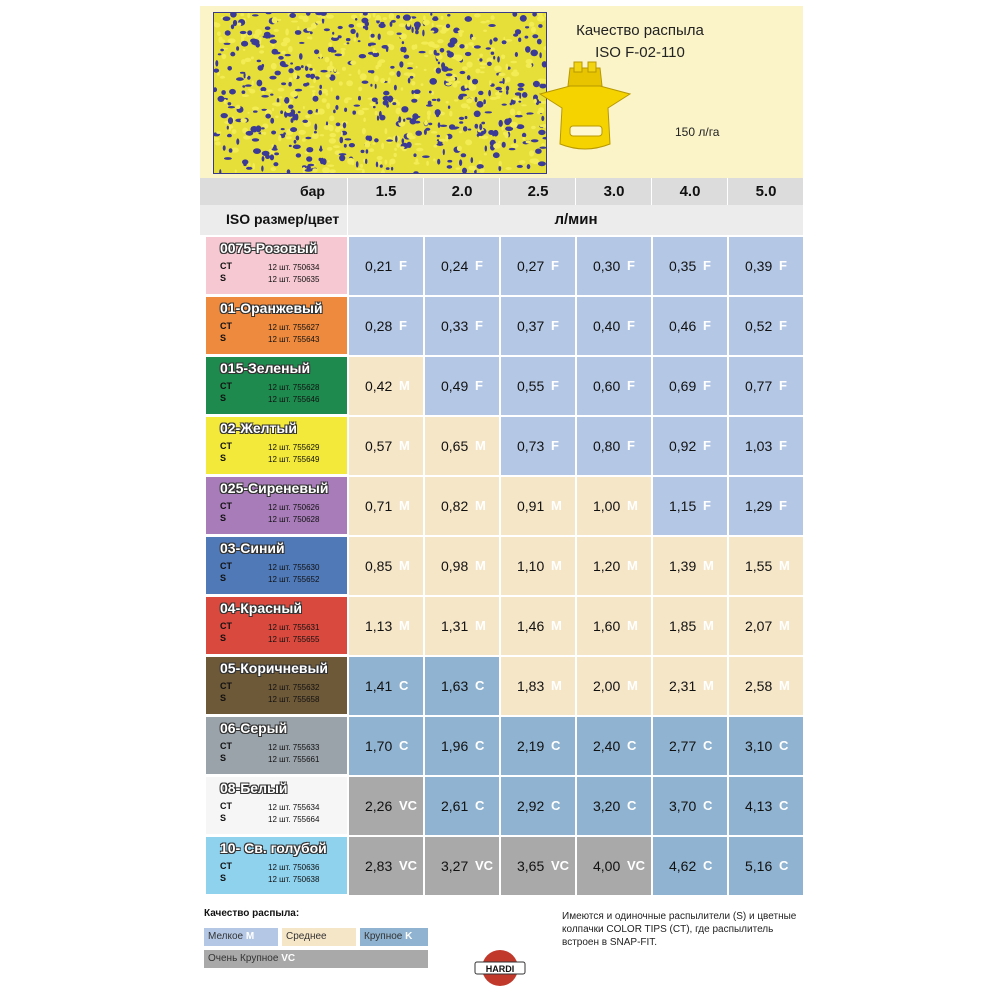  What do you see at coordinates (613, 191) in the screenshot?
I see `pressure-header-cell: 3.0` at bounding box center [613, 191].